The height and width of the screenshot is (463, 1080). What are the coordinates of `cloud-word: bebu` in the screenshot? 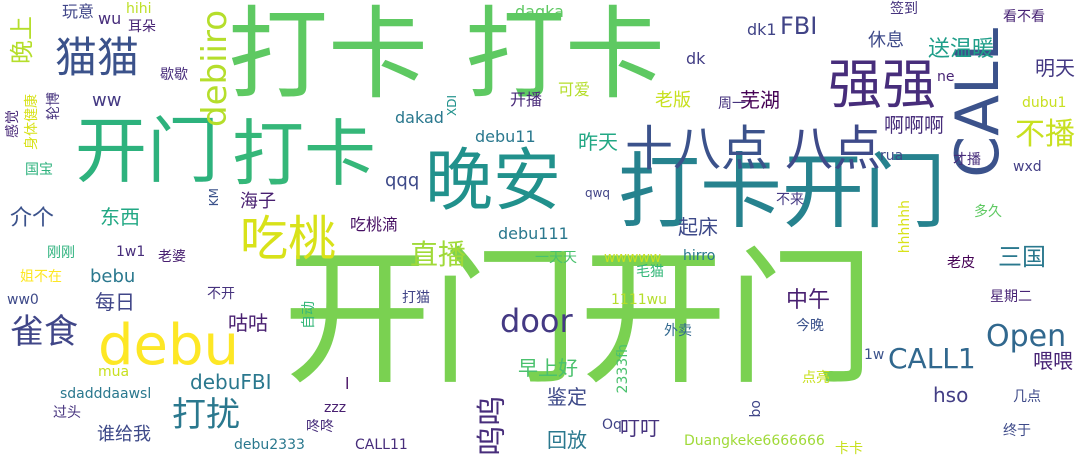 It's located at (113, 276).